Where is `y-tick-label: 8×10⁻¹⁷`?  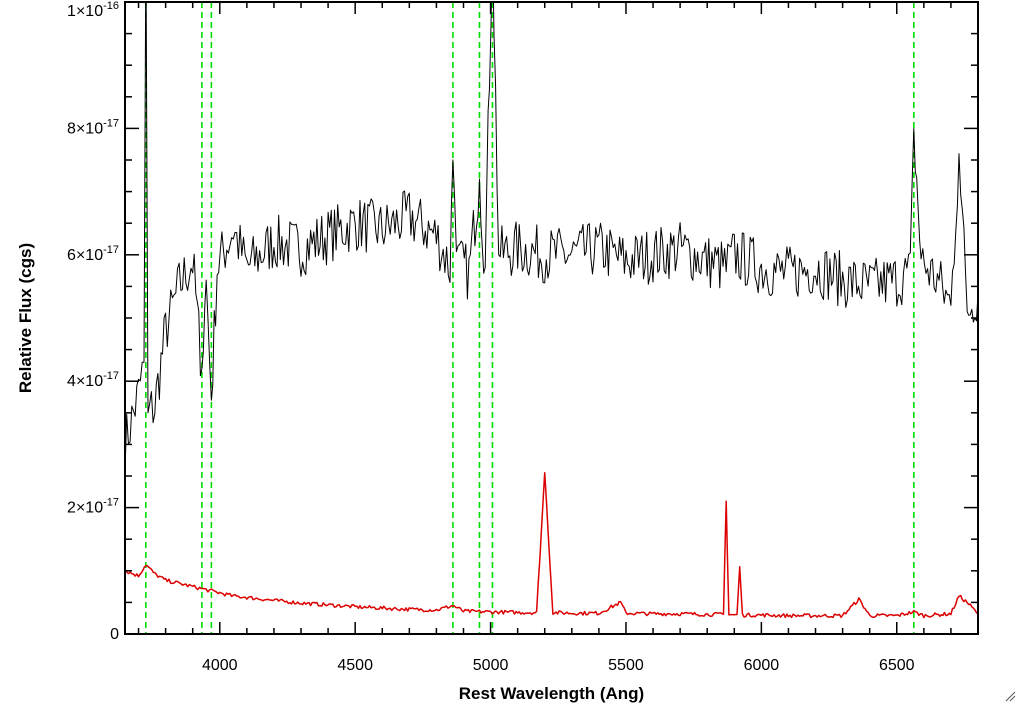 y-tick-label: 8×10⁻¹⁷ is located at coordinates (93, 127).